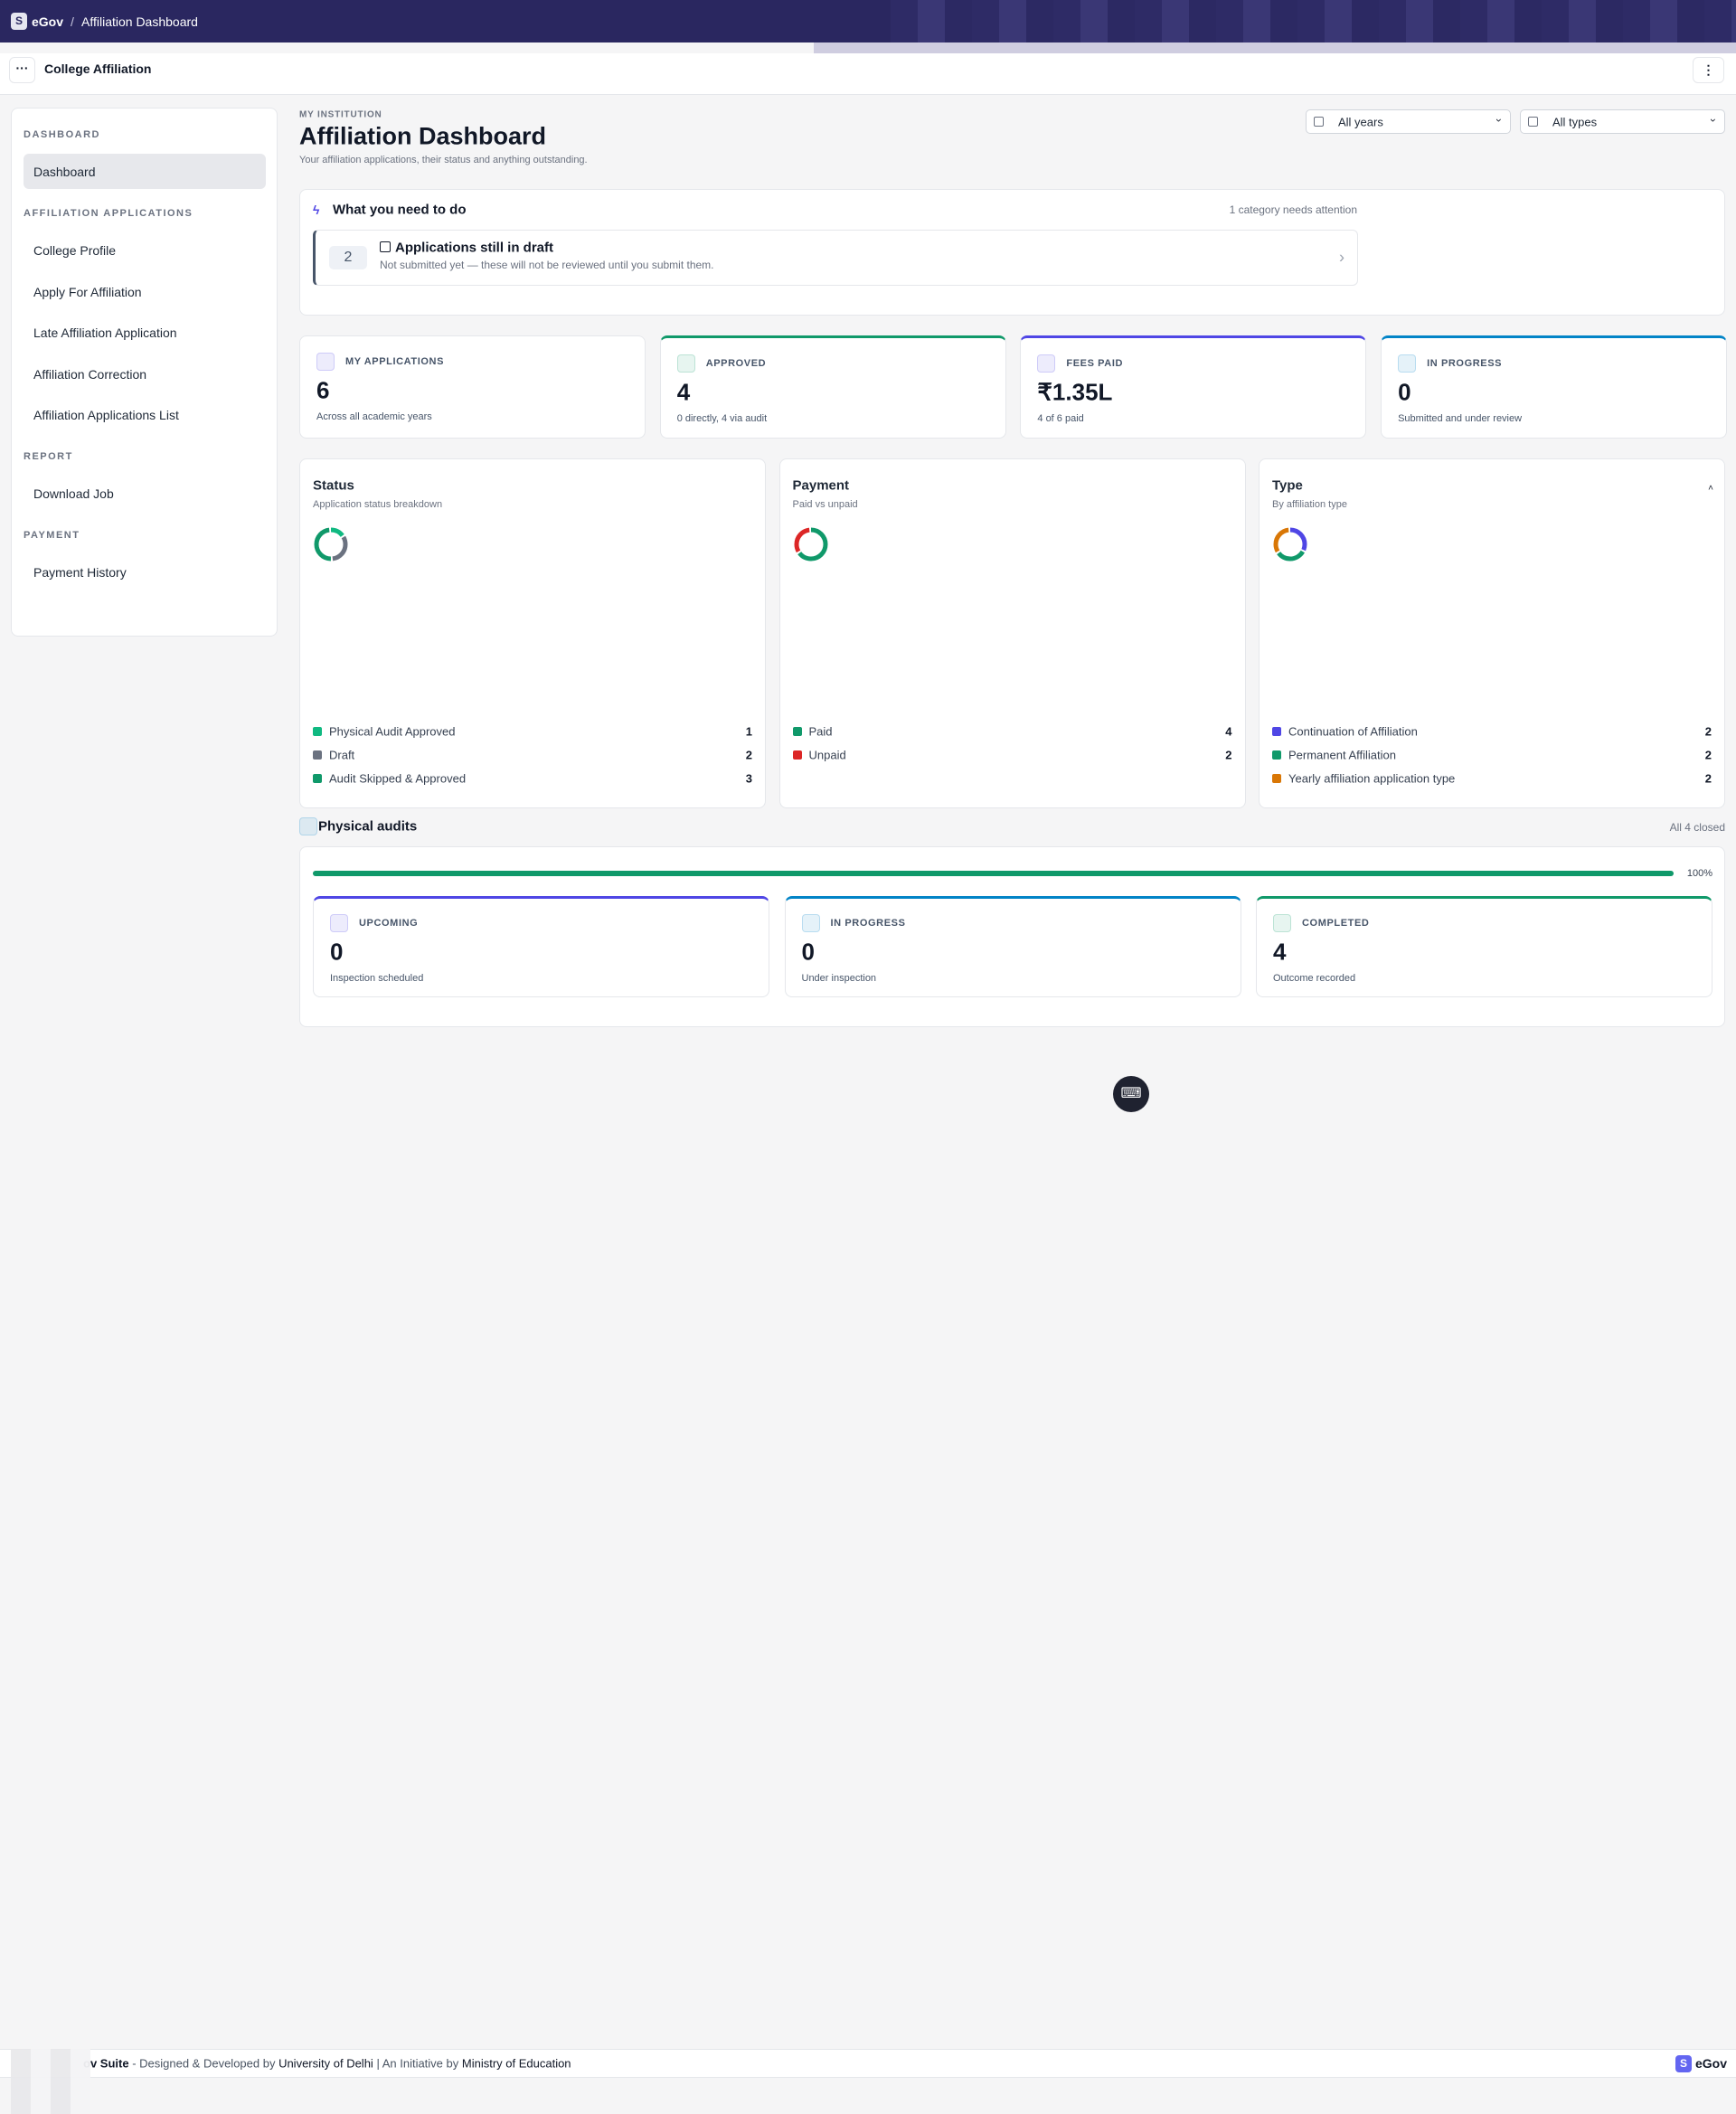 The image size is (1736, 2114). I want to click on footer-part: | An Initiative by, so click(418, 2064).